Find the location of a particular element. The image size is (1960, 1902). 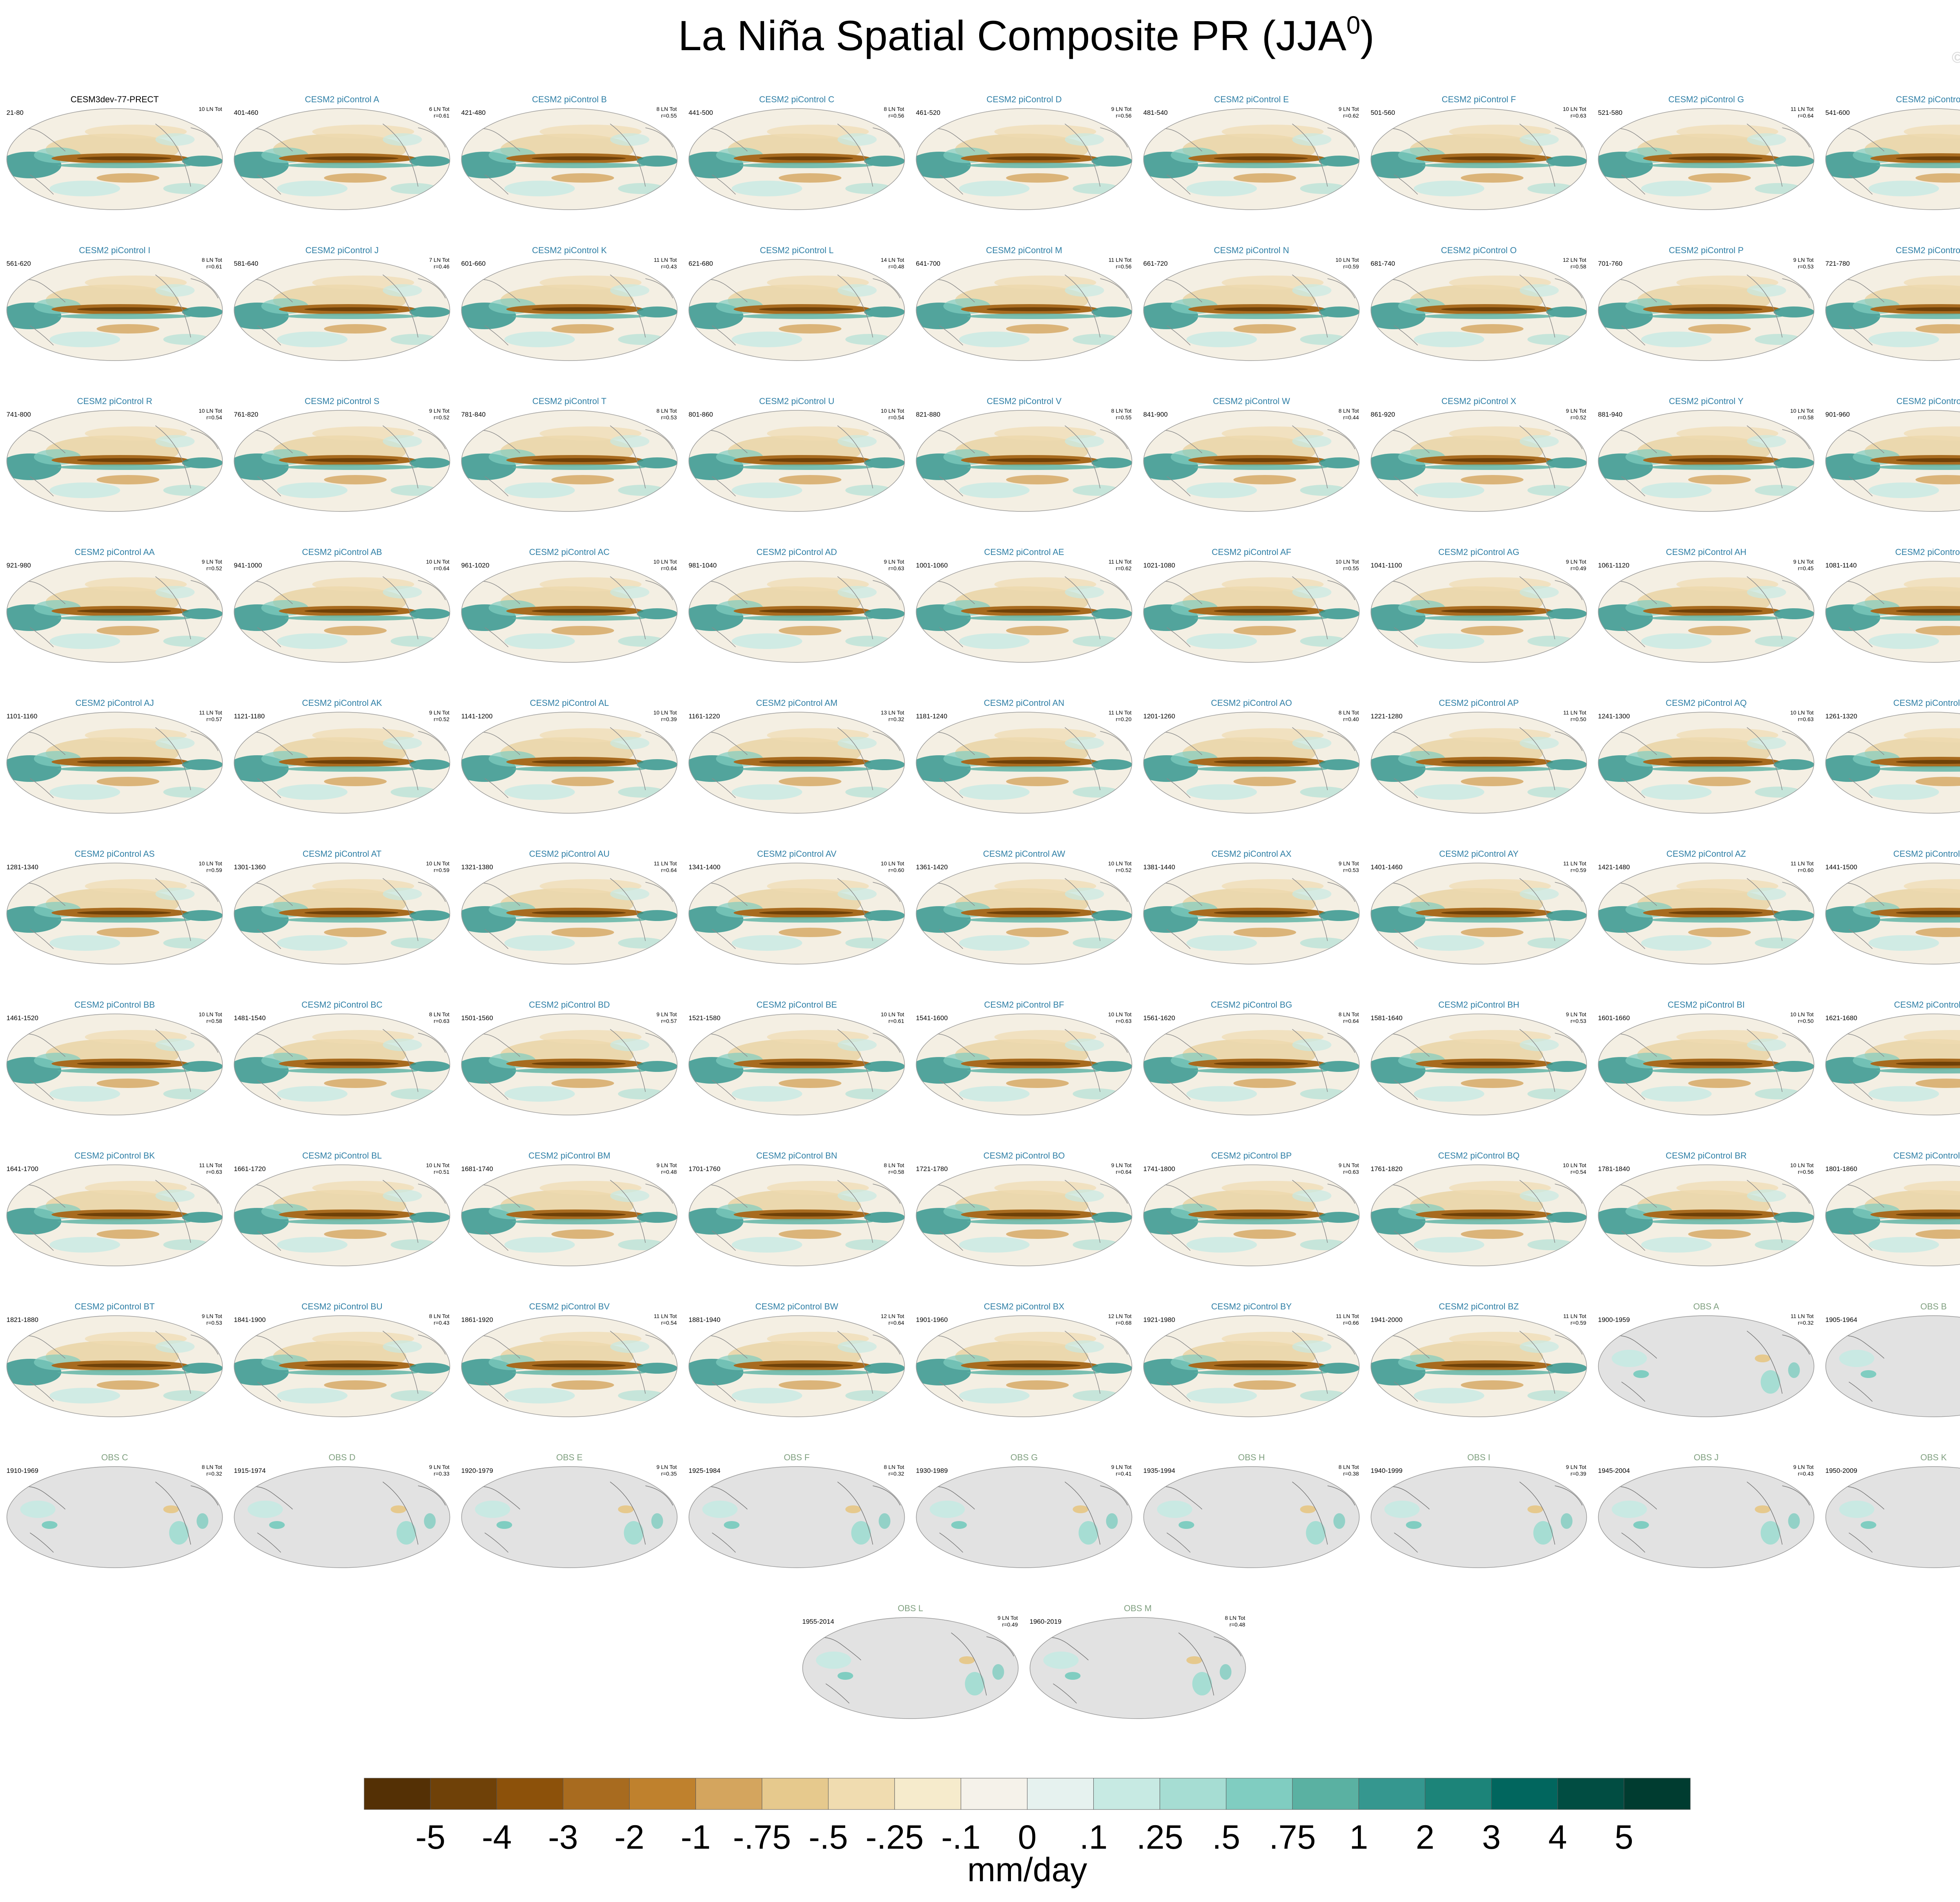

panel-title: CESM2 piControl BR is located at coordinates (1706, 1156).